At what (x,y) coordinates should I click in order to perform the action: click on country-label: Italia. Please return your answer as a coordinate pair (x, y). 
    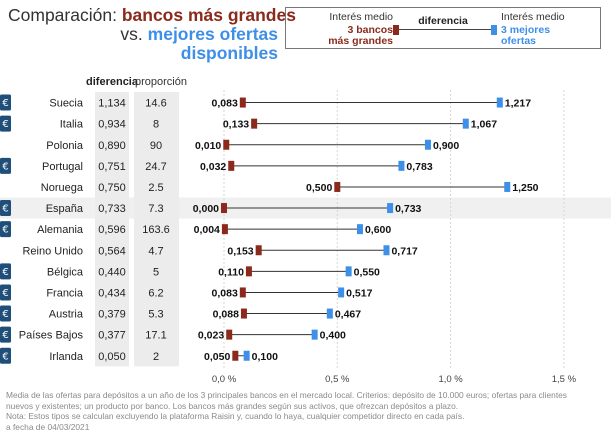
    Looking at the image, I should click on (72, 125).